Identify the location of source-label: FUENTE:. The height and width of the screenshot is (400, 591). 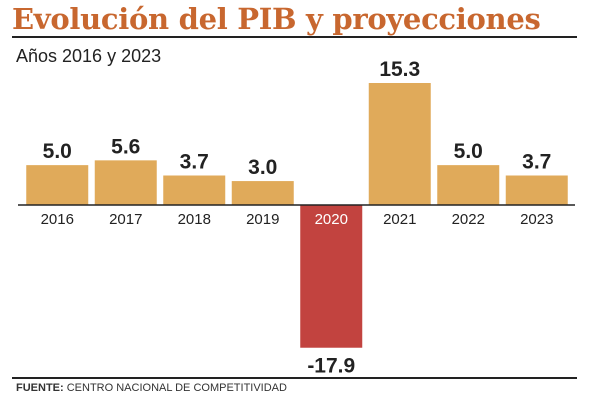
(40, 388).